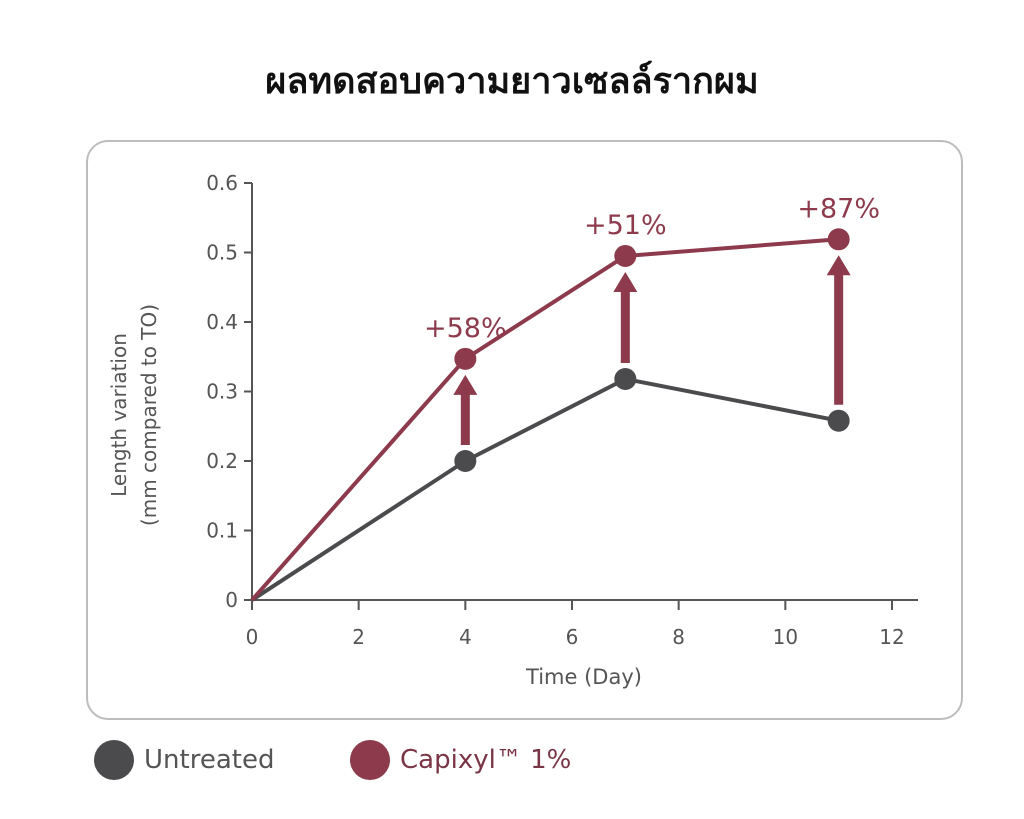 The height and width of the screenshot is (819, 1024). I want to click on x-tick-label: 12, so click(891, 637).